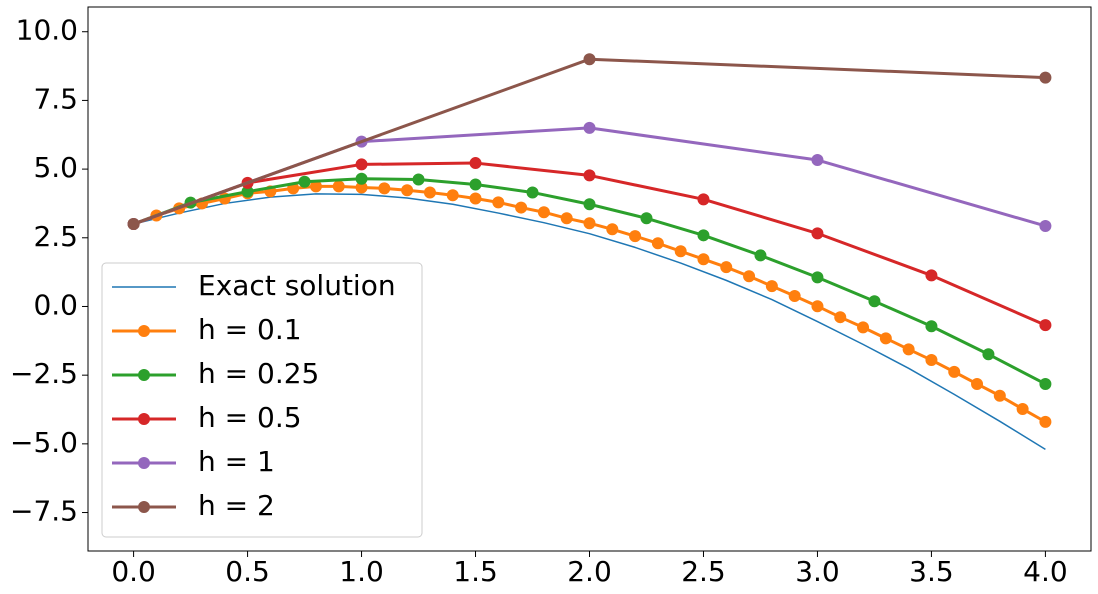  I want to click on x-tick-label: 0.5, so click(247, 571).